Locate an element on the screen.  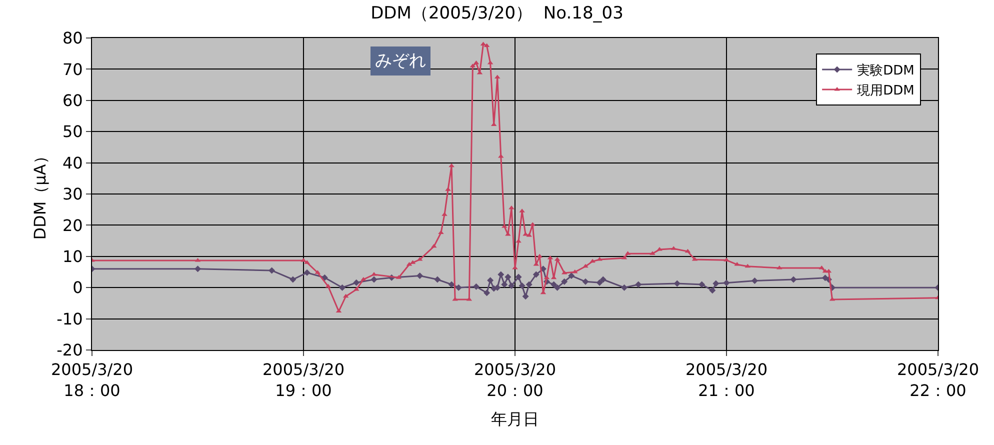
y-tick-label: 0 is located at coordinates (77, 288).